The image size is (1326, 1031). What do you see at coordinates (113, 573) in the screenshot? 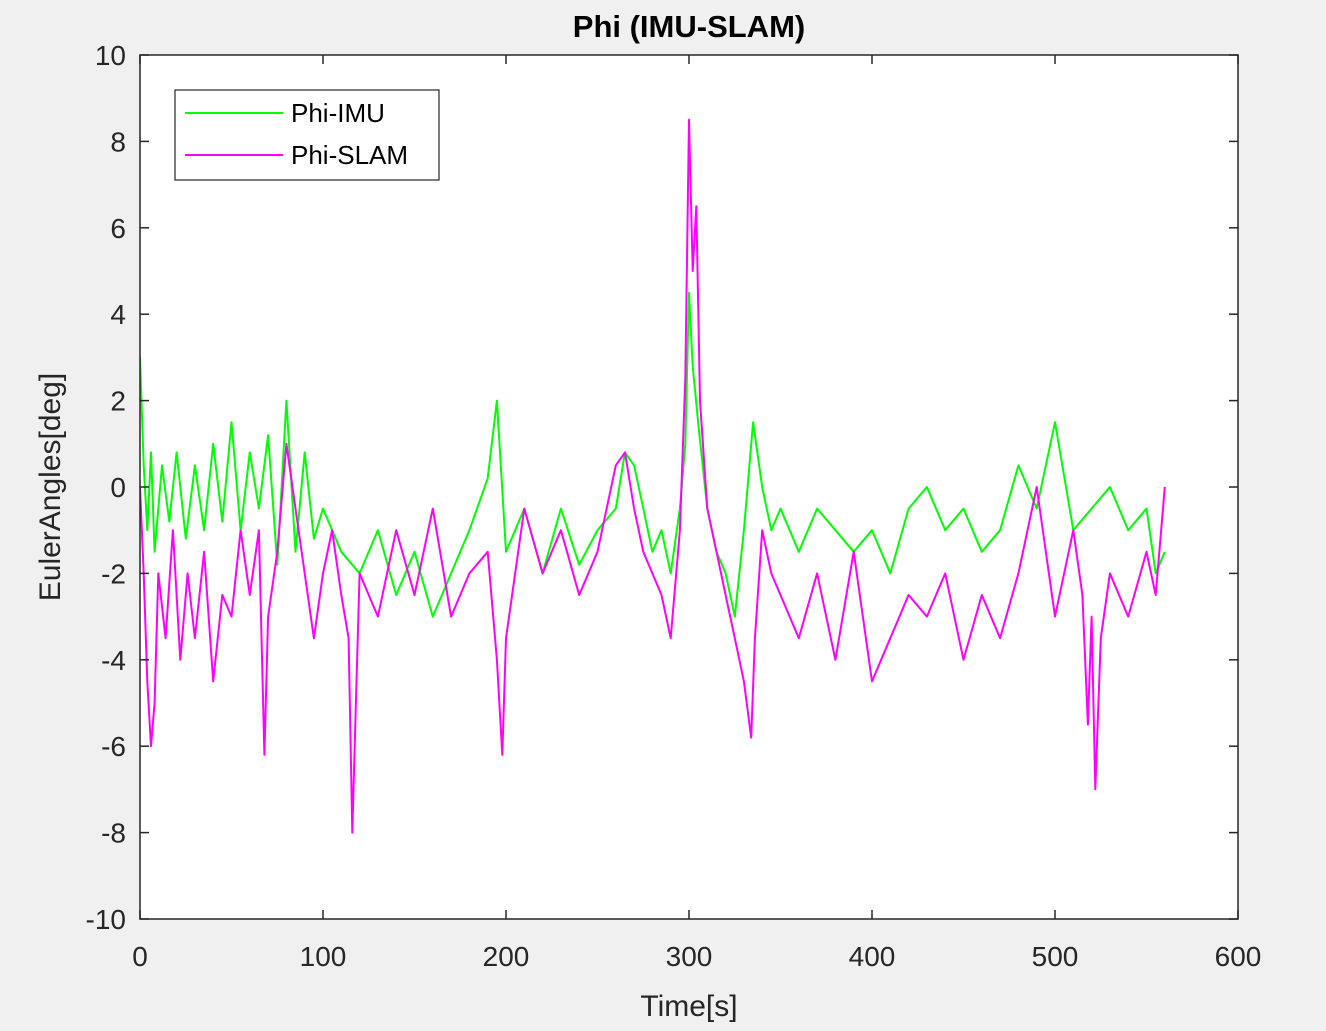
I see `y-tick-label: -2` at bounding box center [113, 573].